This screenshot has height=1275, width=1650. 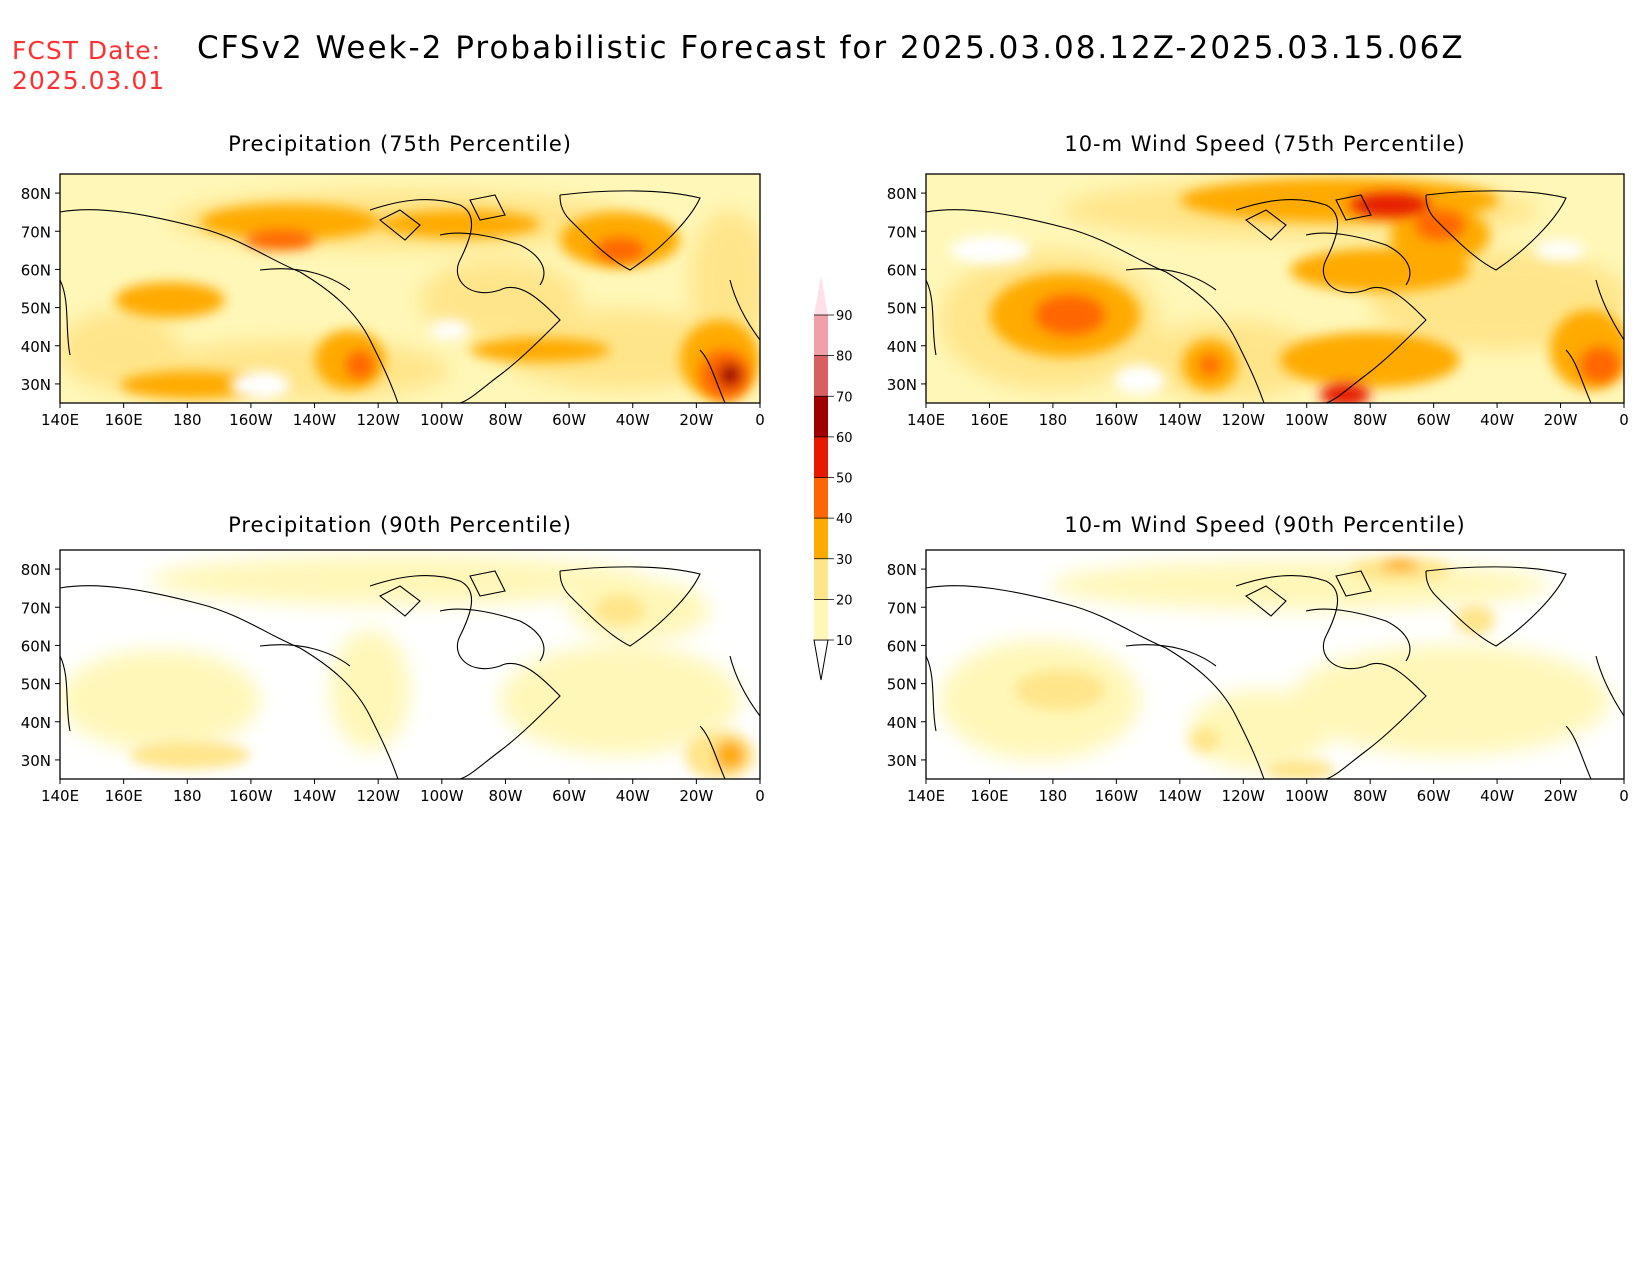 What do you see at coordinates (760, 796) in the screenshot?
I see `lon-tick-label-precip-90: 0` at bounding box center [760, 796].